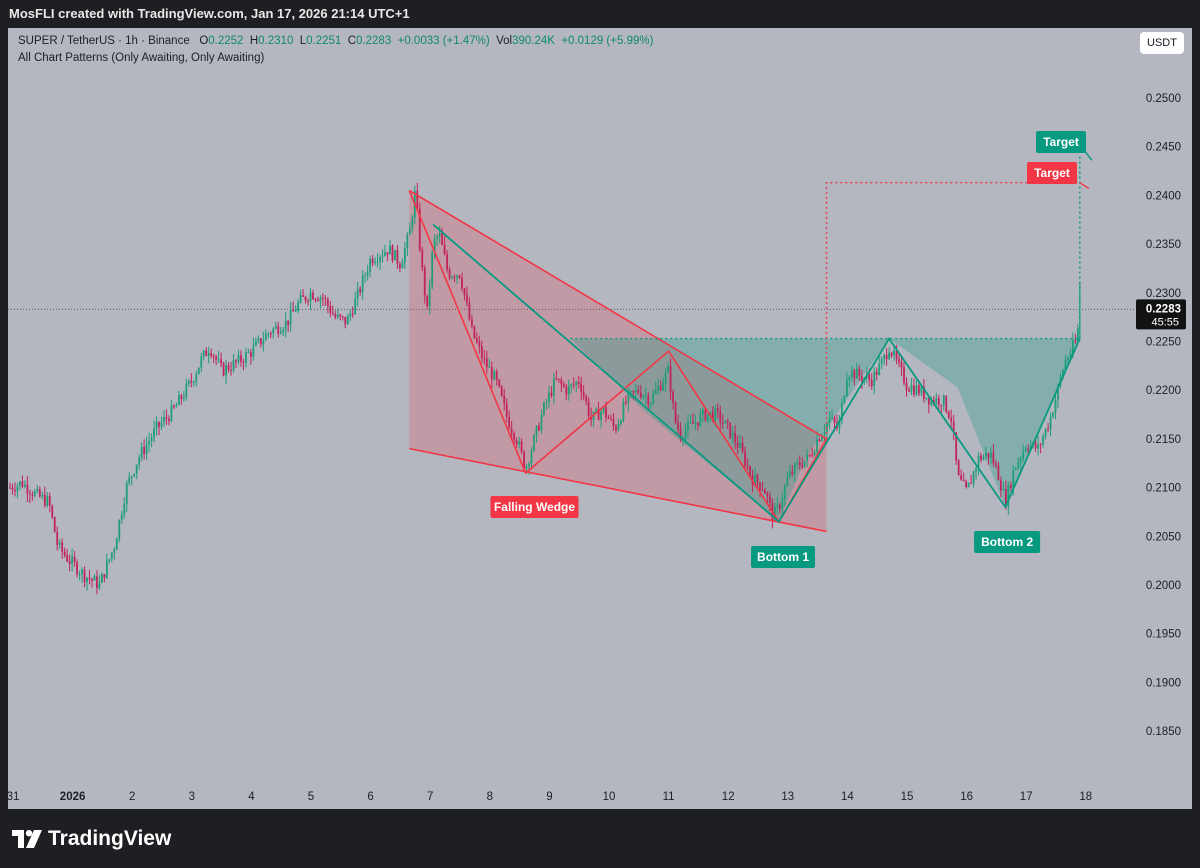 The height and width of the screenshot is (868, 1200). Describe the element at coordinates (1007, 542) in the screenshot. I see `bottom-2-label-bg` at that location.